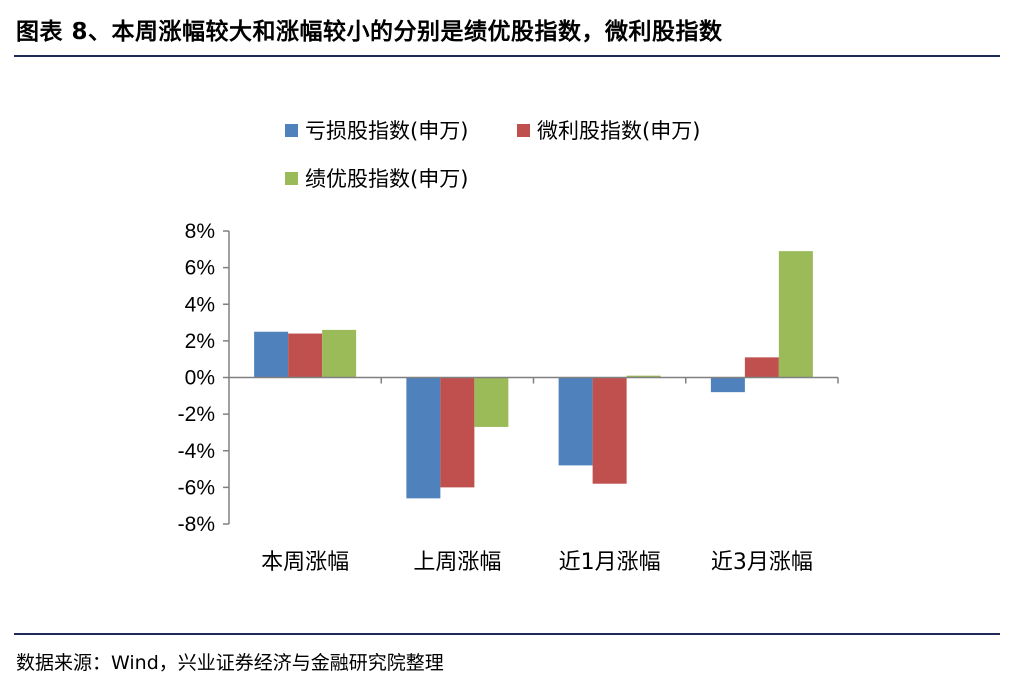 This screenshot has width=1014, height=684. What do you see at coordinates (196, 414) in the screenshot?
I see `y-tick-label: -2%` at bounding box center [196, 414].